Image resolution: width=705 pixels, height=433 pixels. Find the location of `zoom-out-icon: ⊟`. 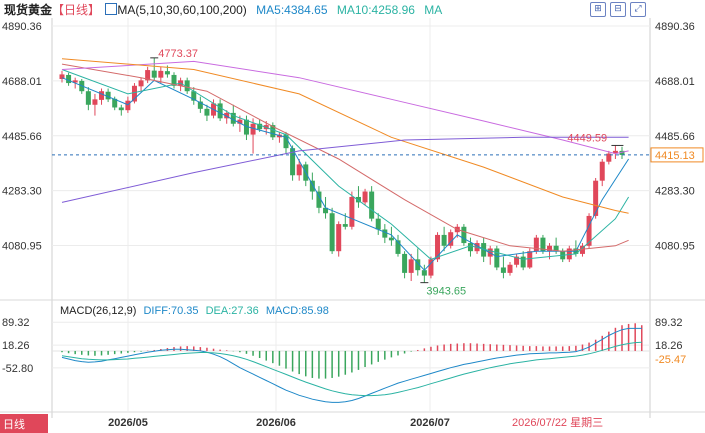

zoom-out-icon: ⊟ is located at coordinates (618, 9).